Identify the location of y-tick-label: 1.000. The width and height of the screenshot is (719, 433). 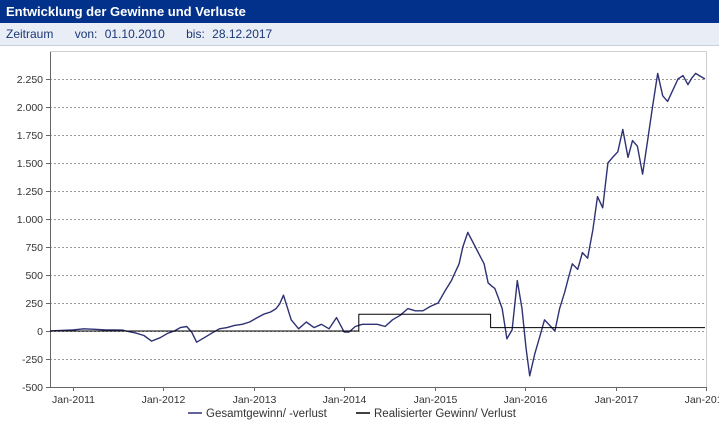
(30, 220).